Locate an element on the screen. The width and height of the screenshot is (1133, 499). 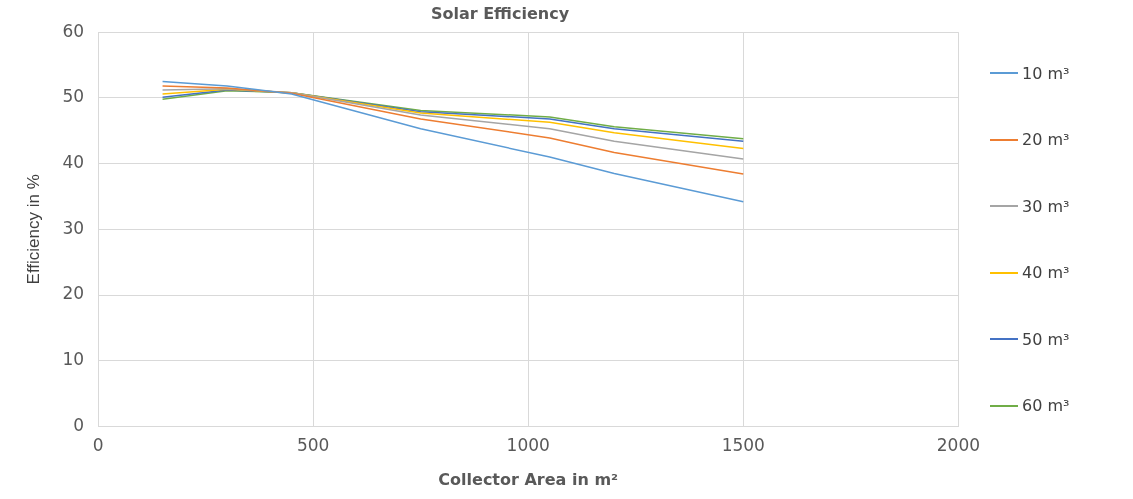
x-tick-label: 1500 is located at coordinates (743, 445).